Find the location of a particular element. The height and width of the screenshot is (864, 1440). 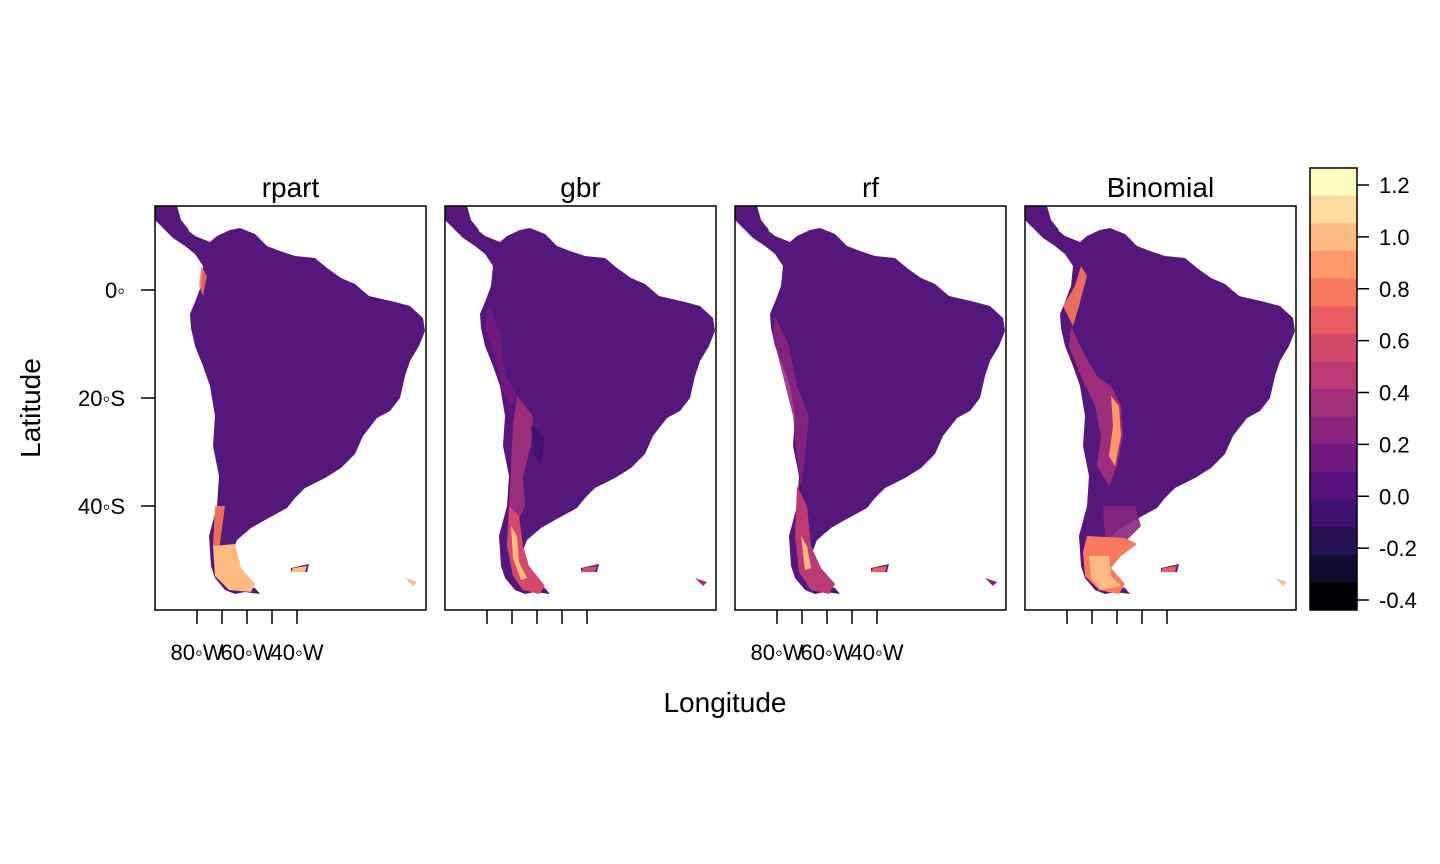

colorkey-label: -0.2 is located at coordinates (1398, 548).